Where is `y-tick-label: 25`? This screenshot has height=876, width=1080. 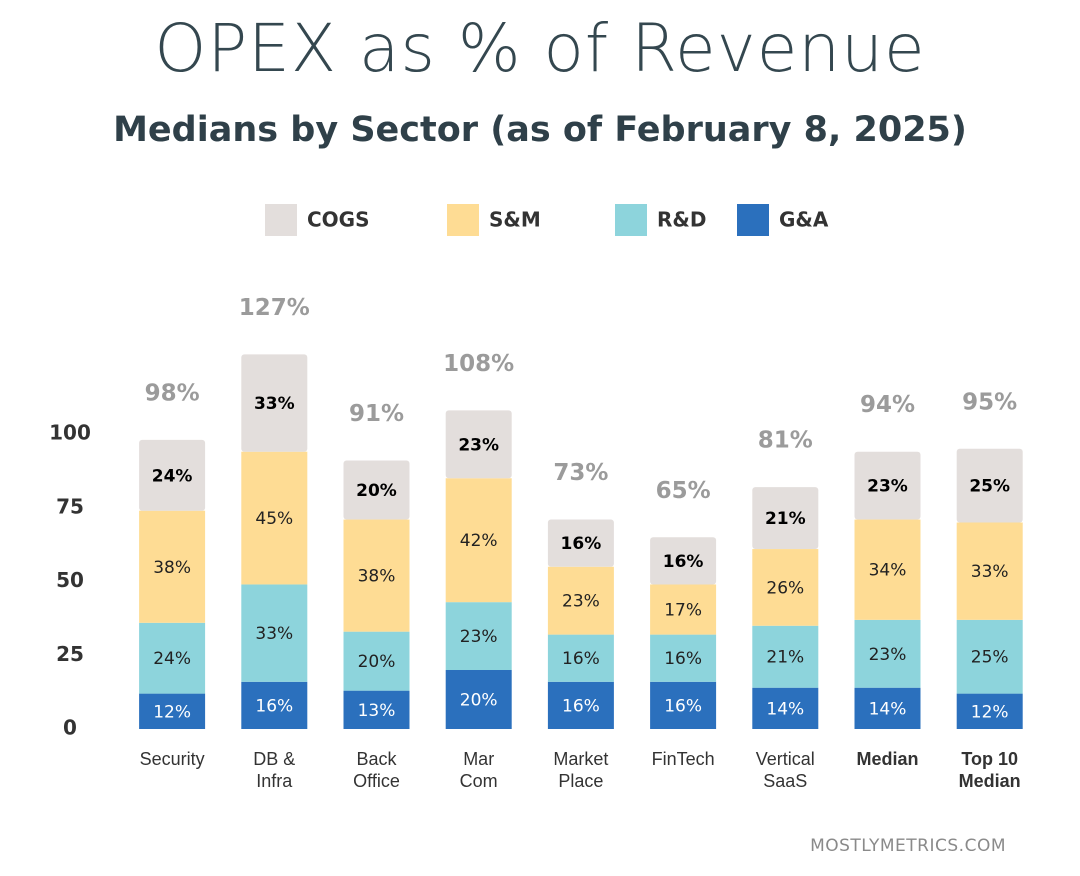 y-tick-label: 25 is located at coordinates (70, 654).